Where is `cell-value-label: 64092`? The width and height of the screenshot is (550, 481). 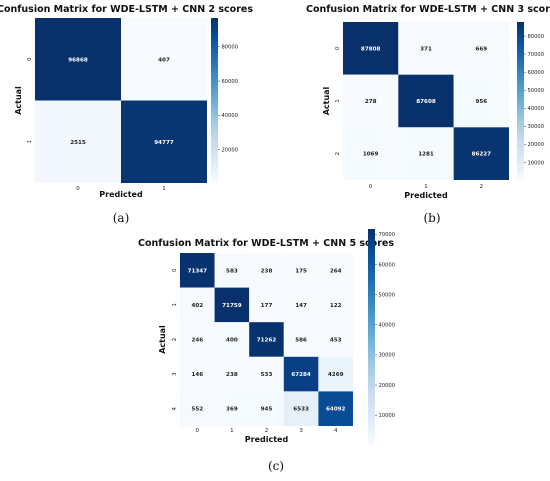
cell-value-label: 64092 is located at coordinates (336, 410).